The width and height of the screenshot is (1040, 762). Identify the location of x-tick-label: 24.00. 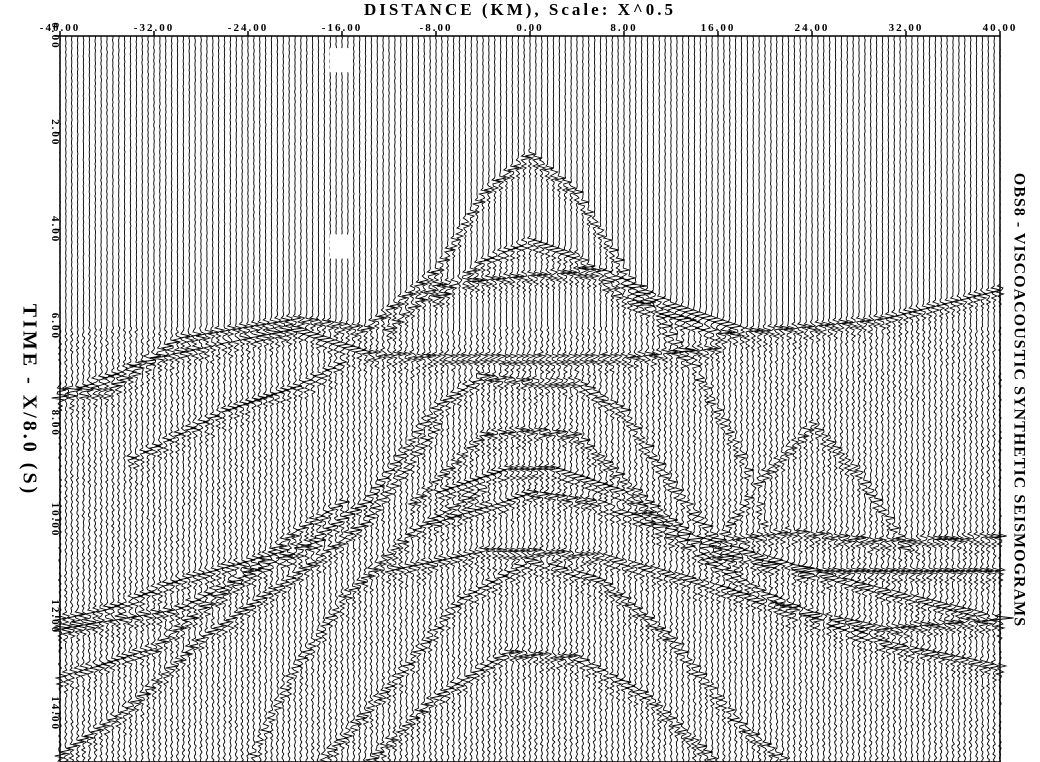
(812, 28).